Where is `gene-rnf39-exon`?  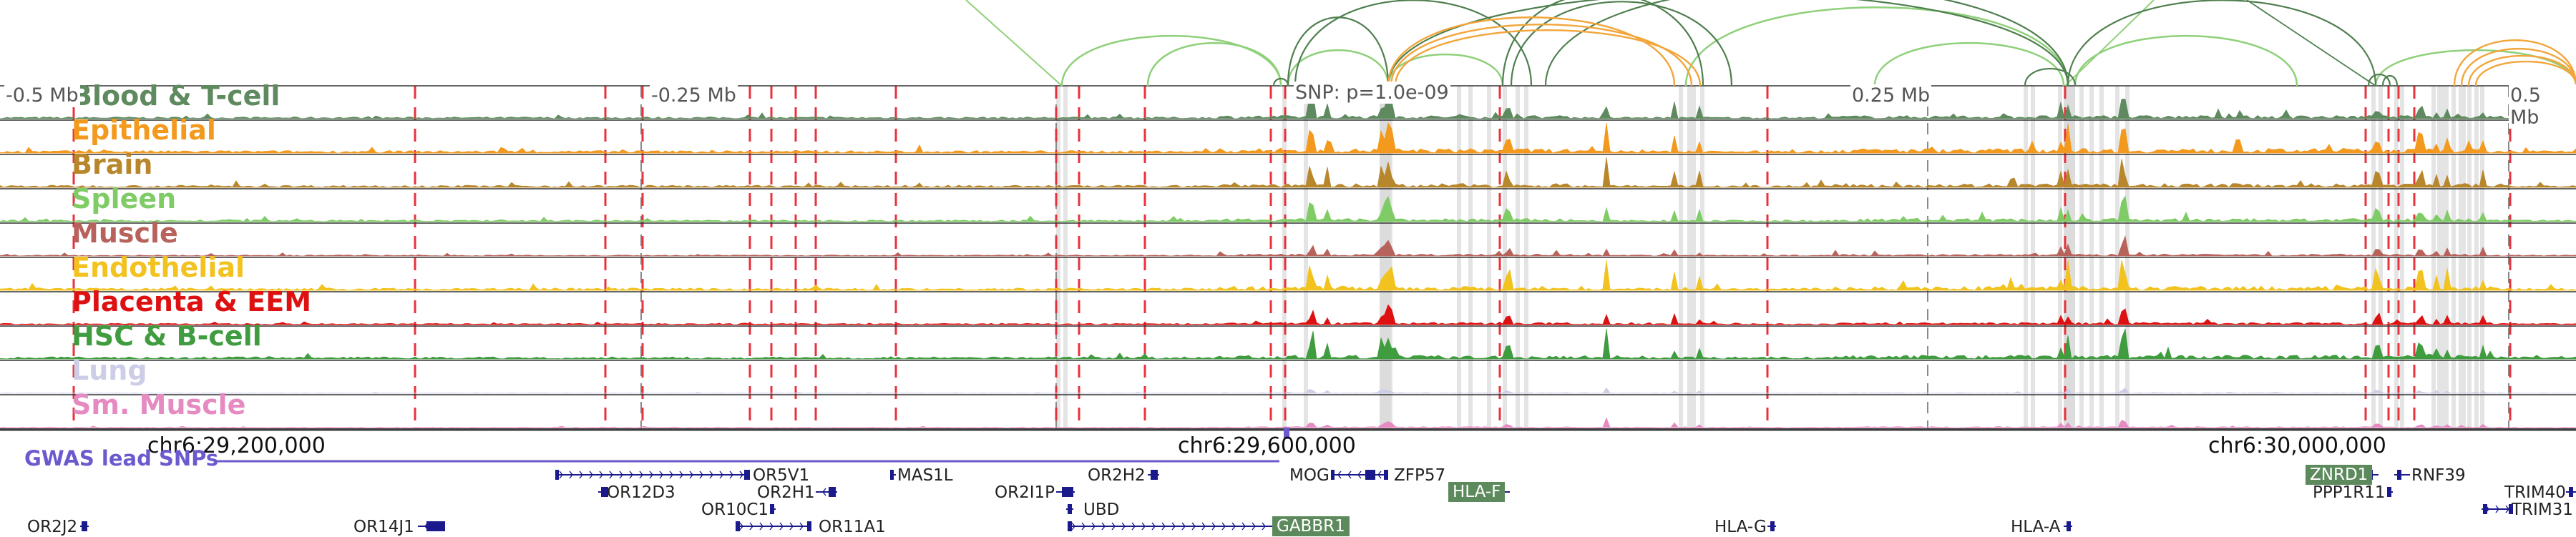 gene-rnf39-exon is located at coordinates (2399, 475).